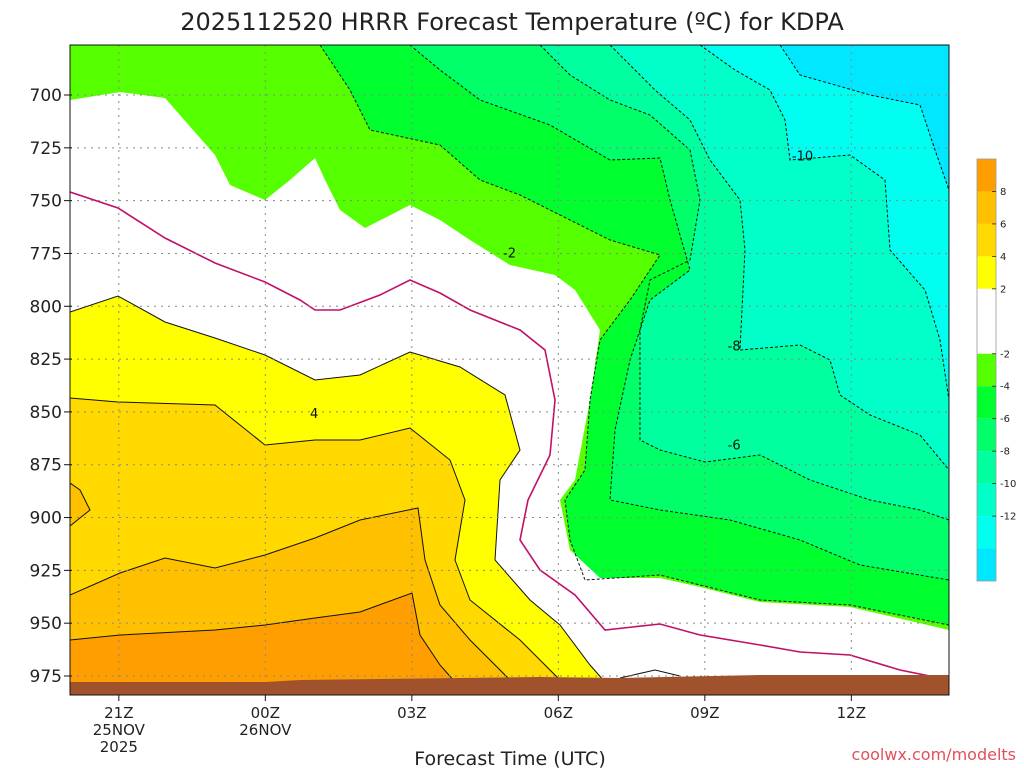  What do you see at coordinates (1005, 452) in the screenshot?
I see `colorbar-tick-label: -8` at bounding box center [1005, 452].